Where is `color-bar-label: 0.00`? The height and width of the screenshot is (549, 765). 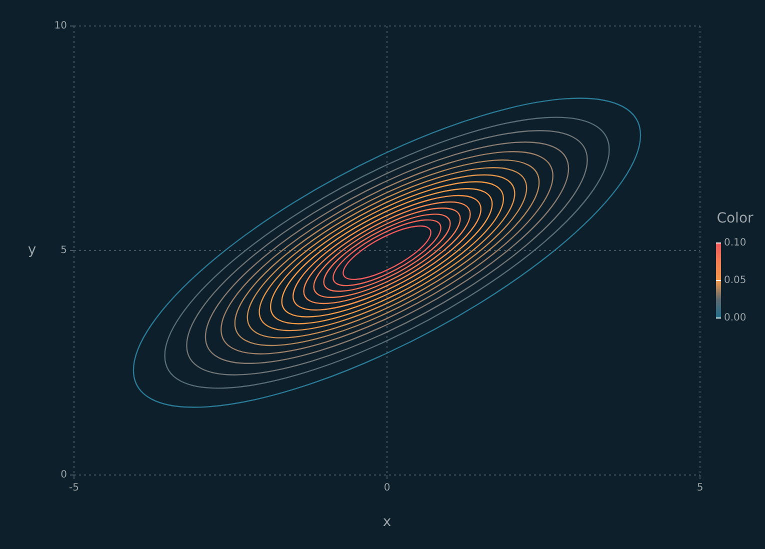 color-bar-label: 0.00 is located at coordinates (735, 318).